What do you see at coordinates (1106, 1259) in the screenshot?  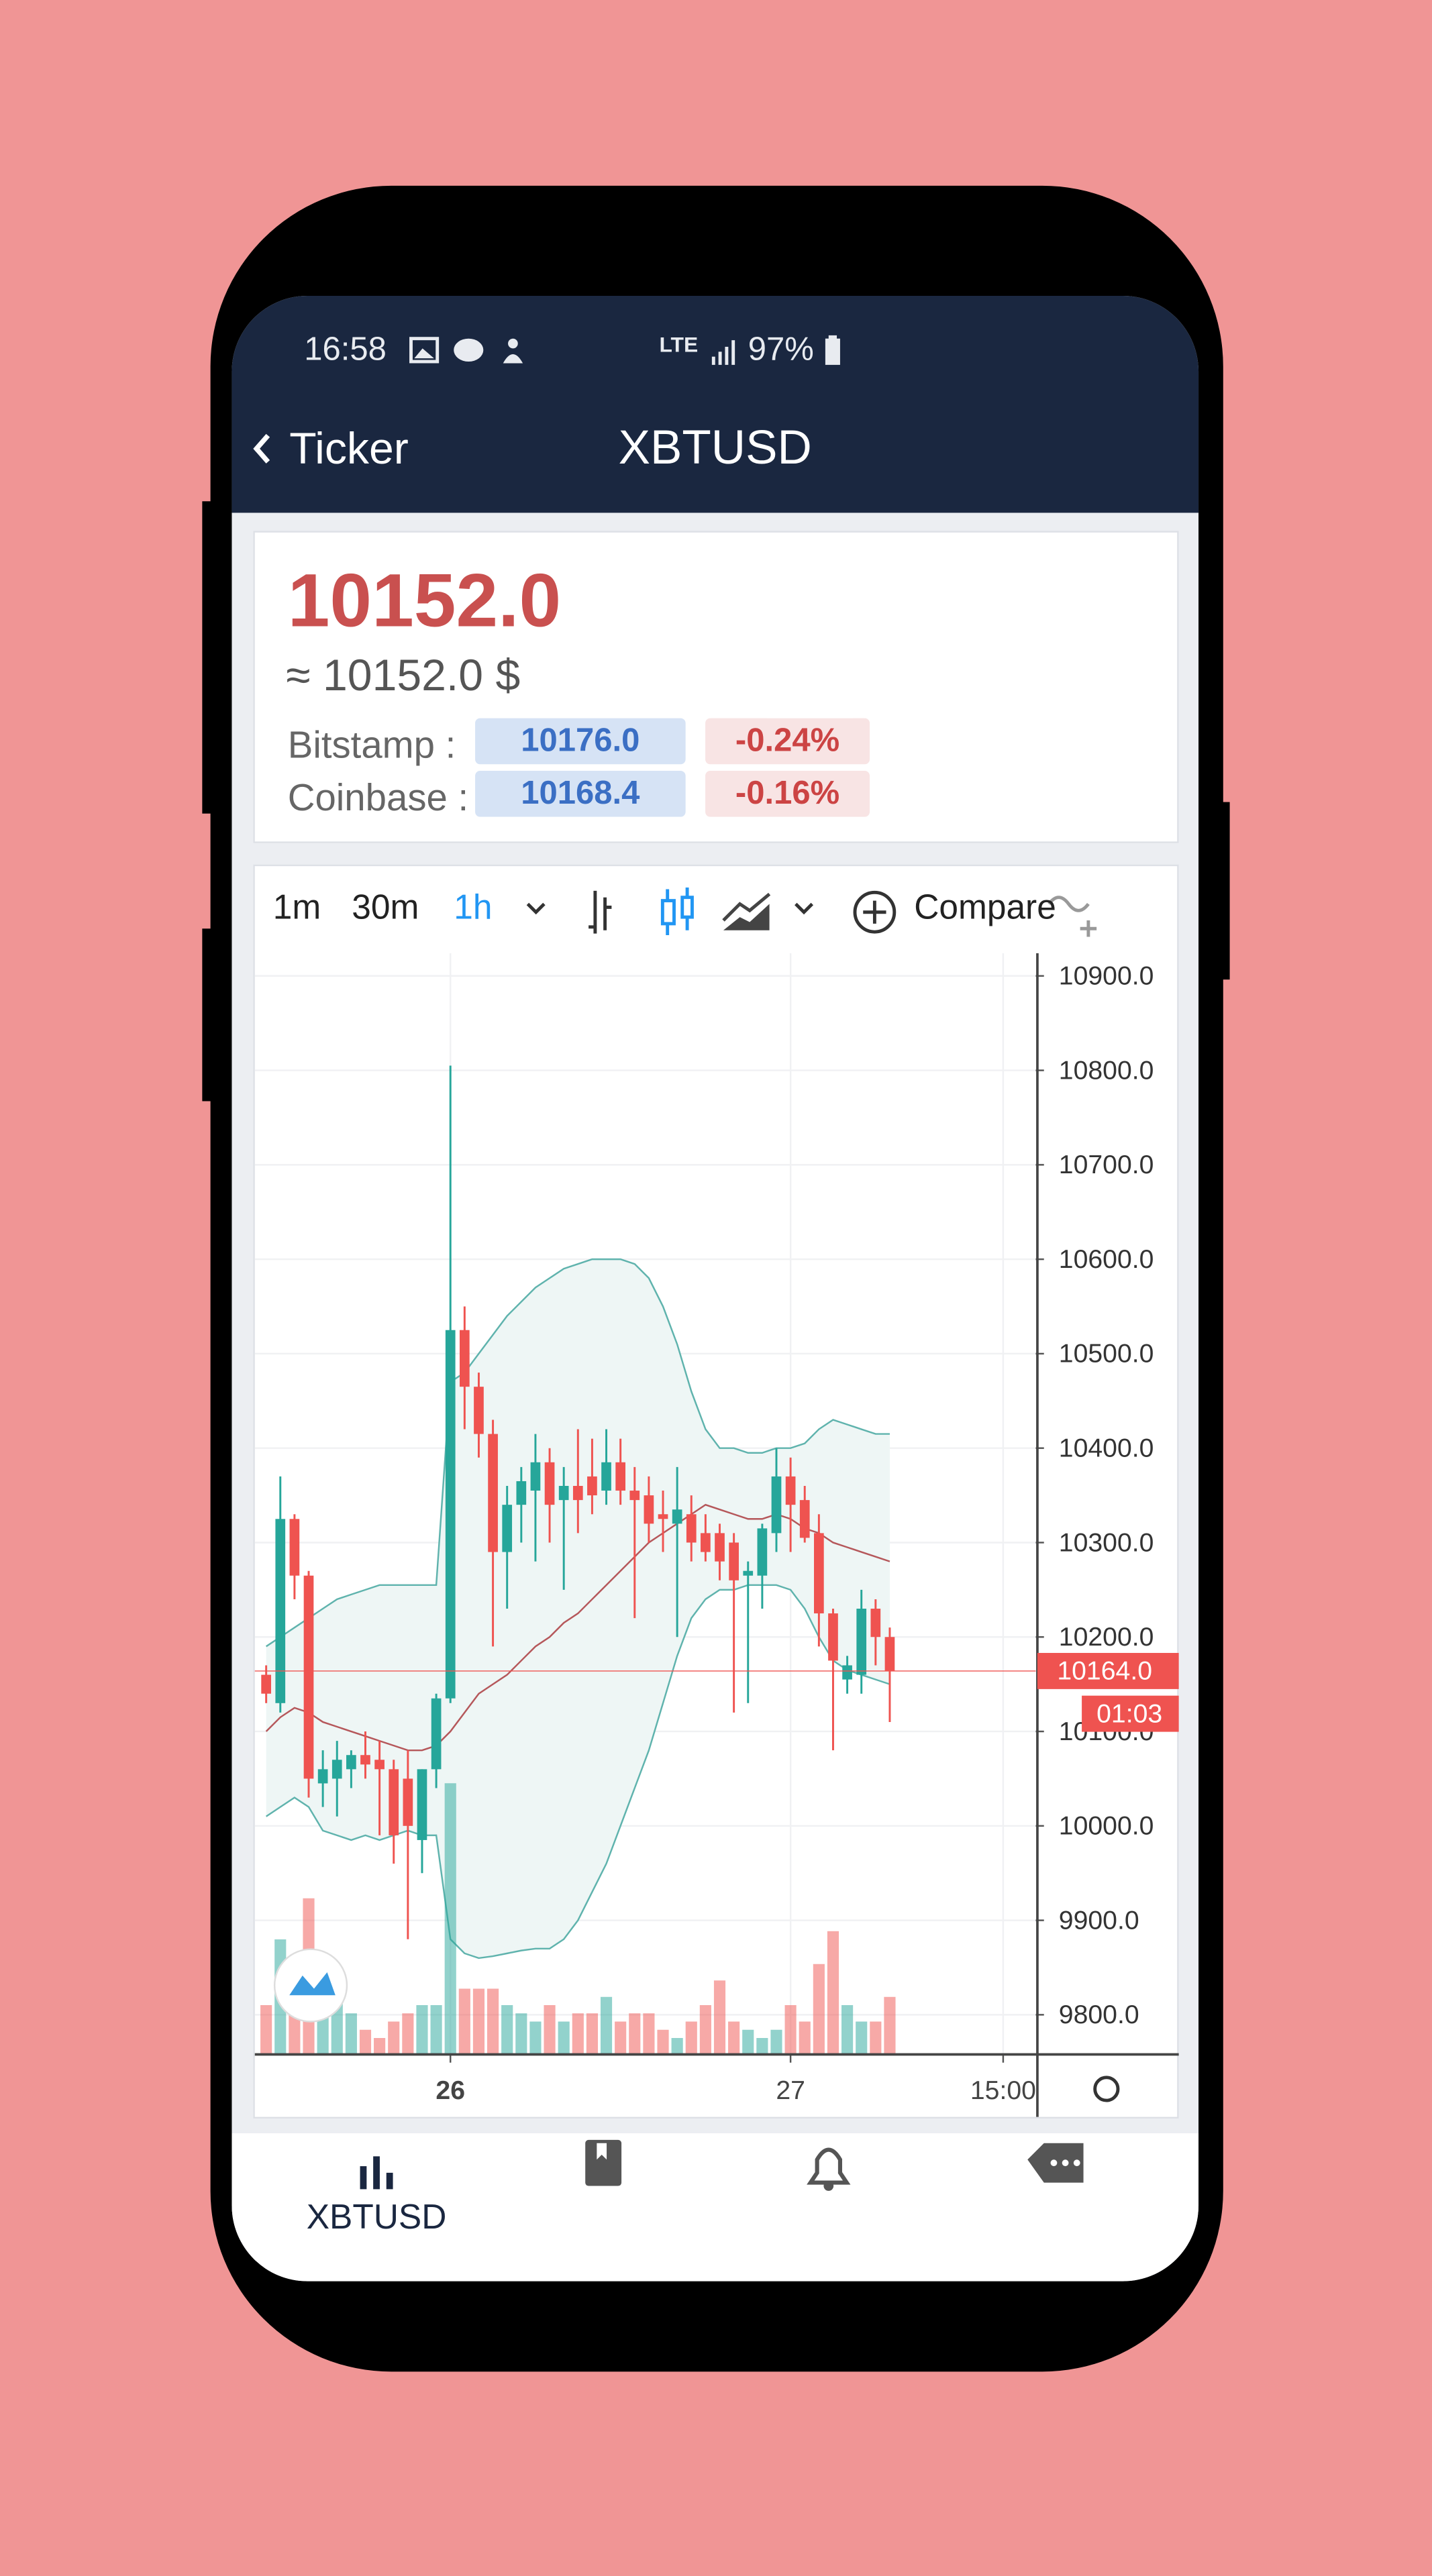 I see `y-tick-label: 10600.0` at bounding box center [1106, 1259].